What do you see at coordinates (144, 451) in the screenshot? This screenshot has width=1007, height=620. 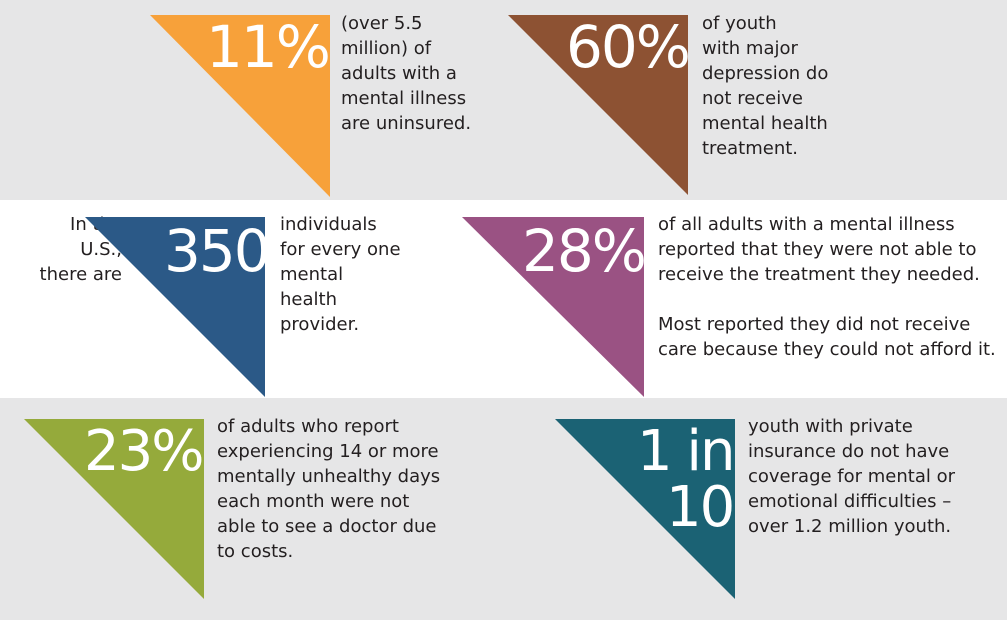 I see `stat-unhealthy-days-value: 23%` at bounding box center [144, 451].